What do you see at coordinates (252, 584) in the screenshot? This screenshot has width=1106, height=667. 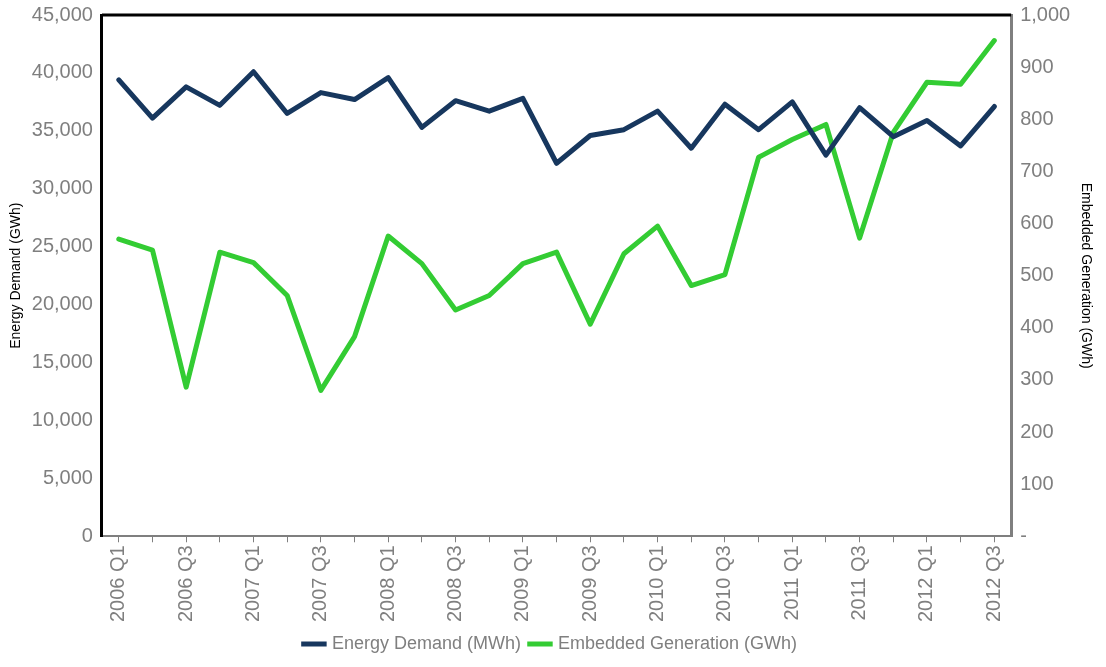 I see `x-tick-label: 2007 Q1` at bounding box center [252, 584].